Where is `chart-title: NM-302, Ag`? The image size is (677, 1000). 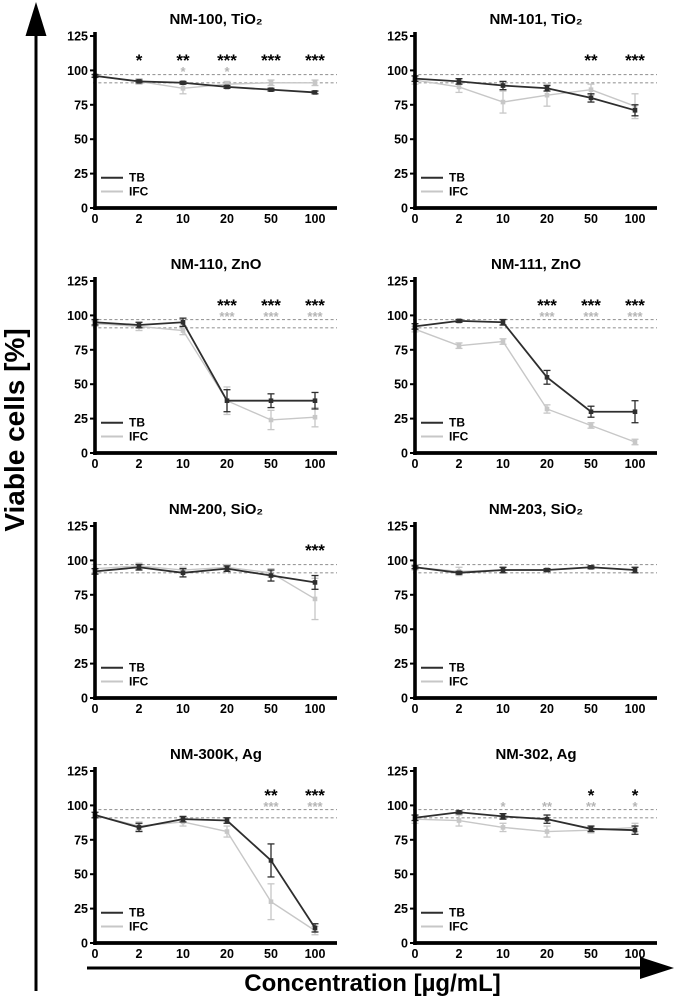
chart-title: NM-302, Ag is located at coordinates (535, 754).